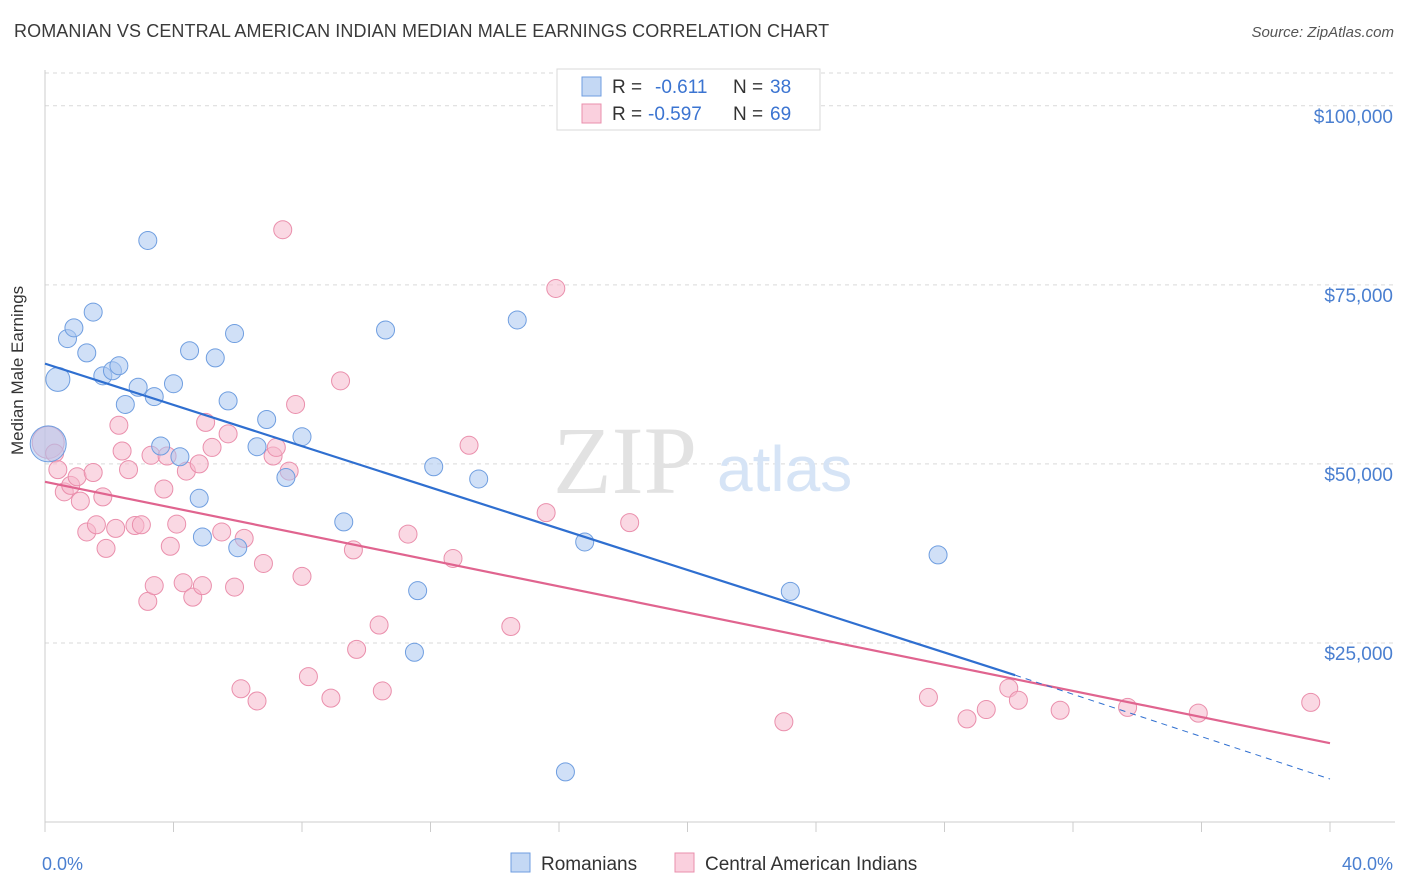  What do you see at coordinates (811, 864) in the screenshot?
I see `legend-label-central-american-indians: Central American Indians` at bounding box center [811, 864].